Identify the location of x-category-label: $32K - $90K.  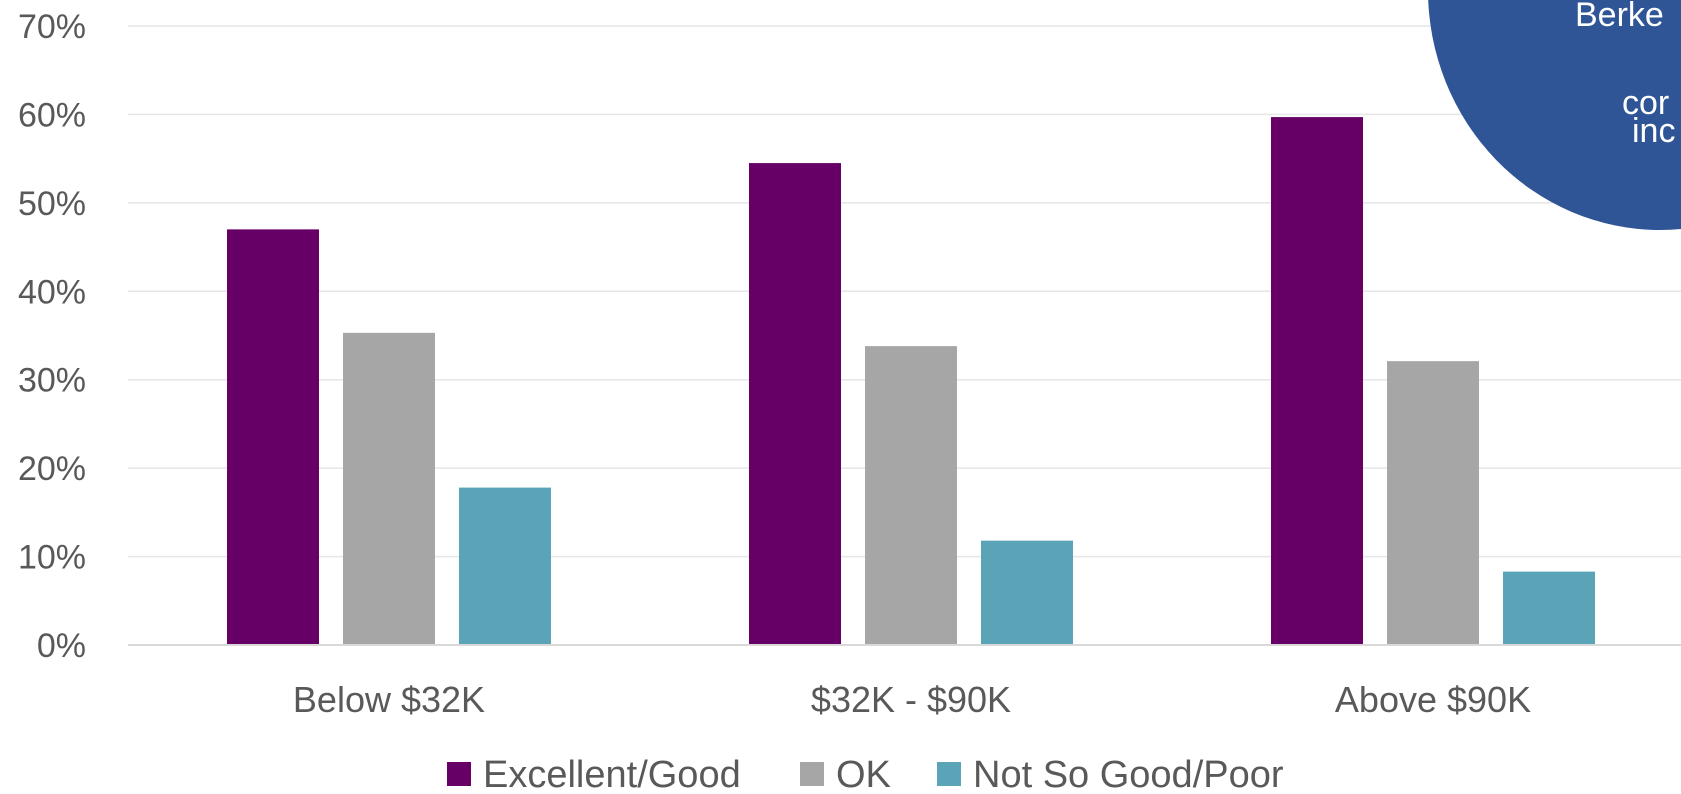
(911, 699).